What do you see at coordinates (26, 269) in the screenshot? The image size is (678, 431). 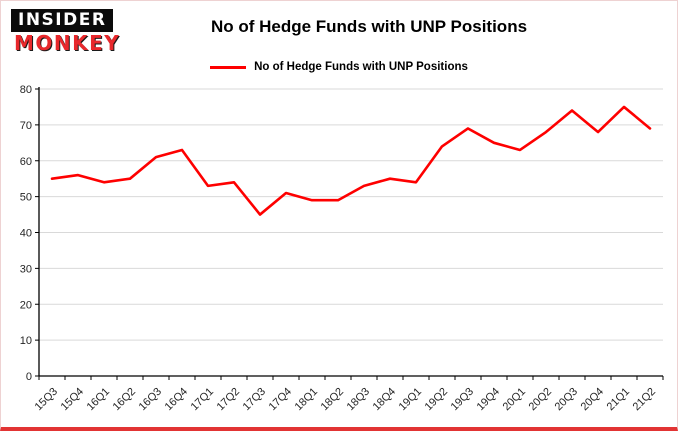 I see `y-tick-label: 30` at bounding box center [26, 269].